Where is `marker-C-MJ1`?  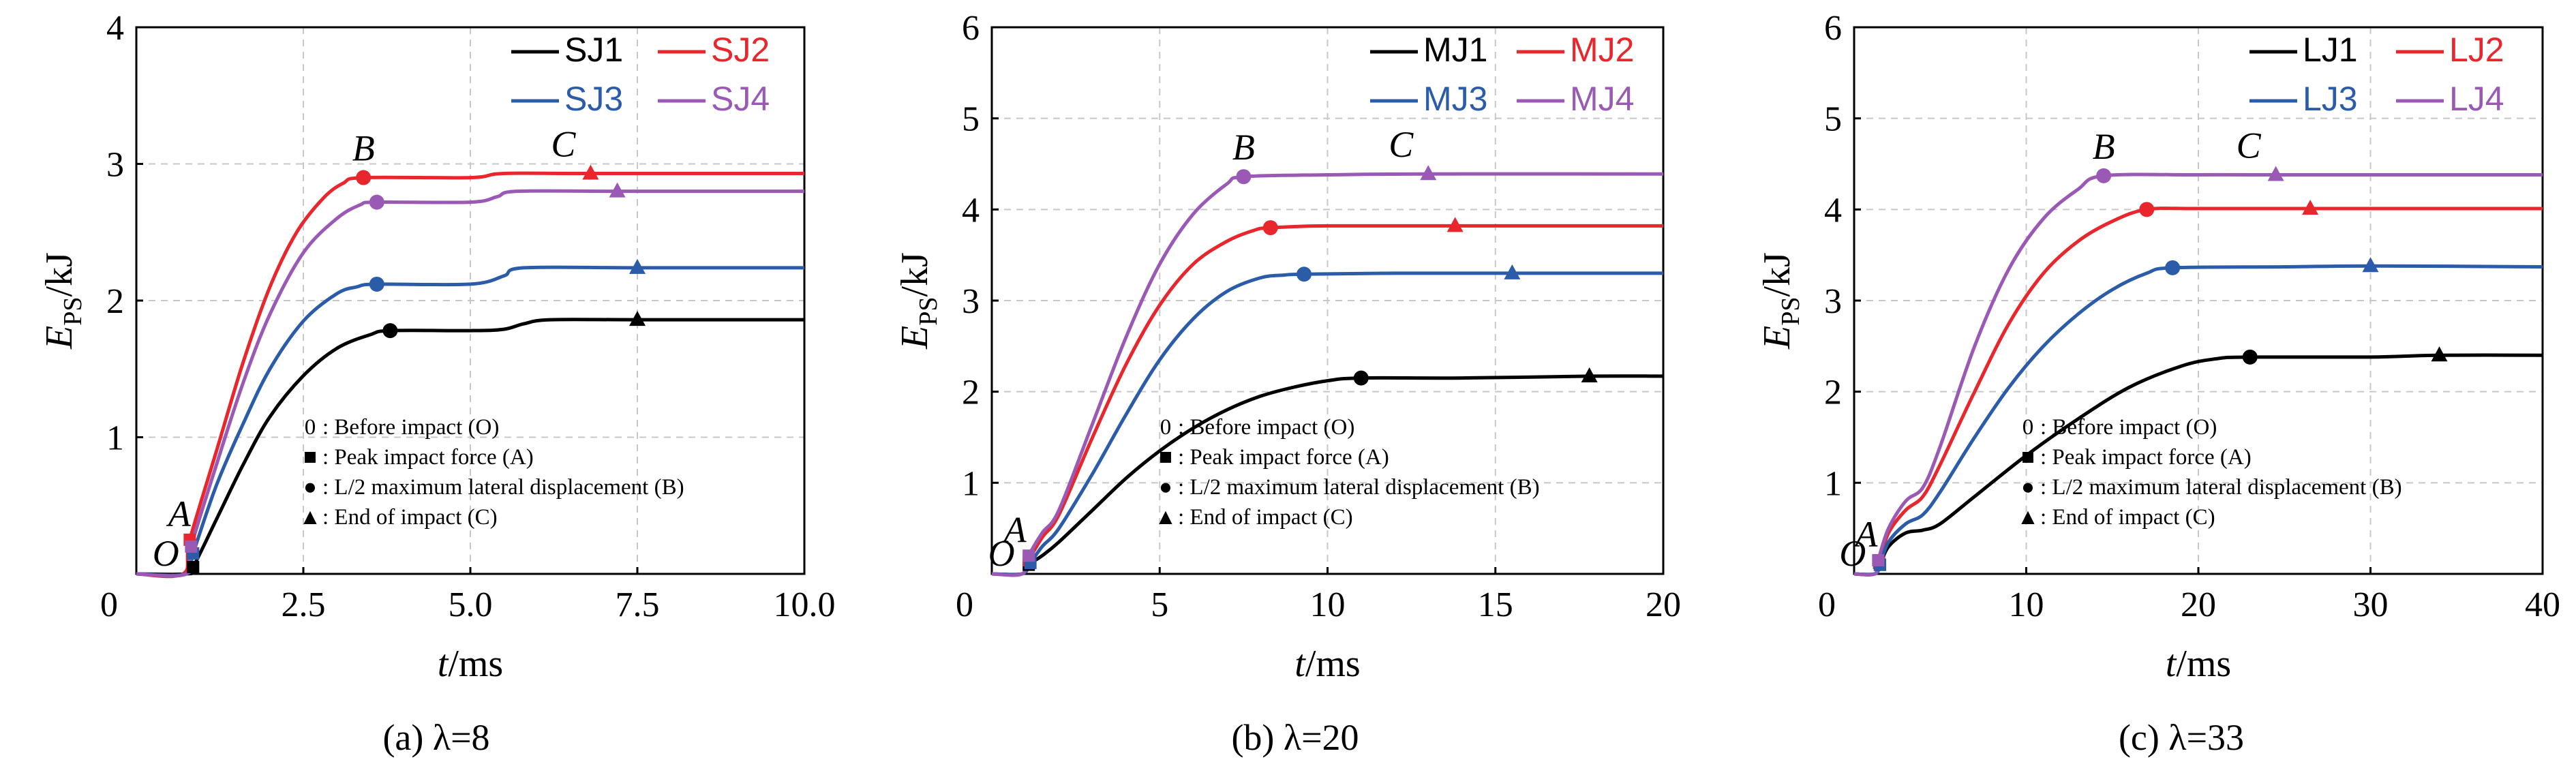 marker-C-MJ1 is located at coordinates (1589, 374).